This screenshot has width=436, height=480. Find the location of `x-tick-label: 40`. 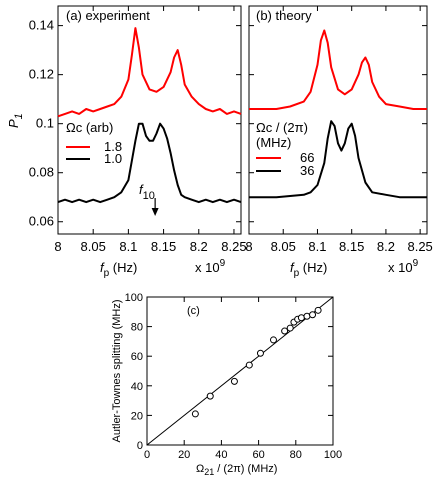

x-tick-label: 40 is located at coordinates (221, 455).